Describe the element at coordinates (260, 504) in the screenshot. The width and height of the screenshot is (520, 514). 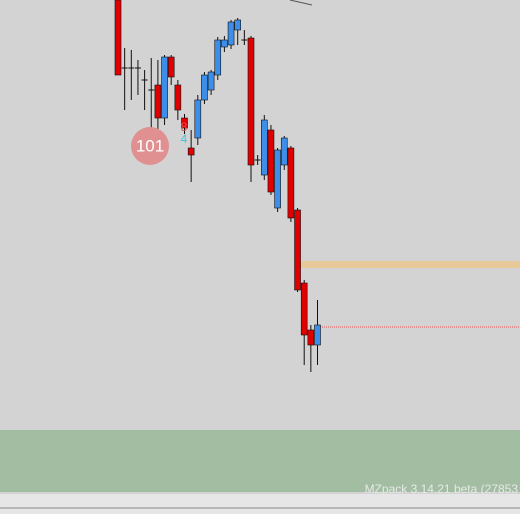
I see `status-strip` at that location.